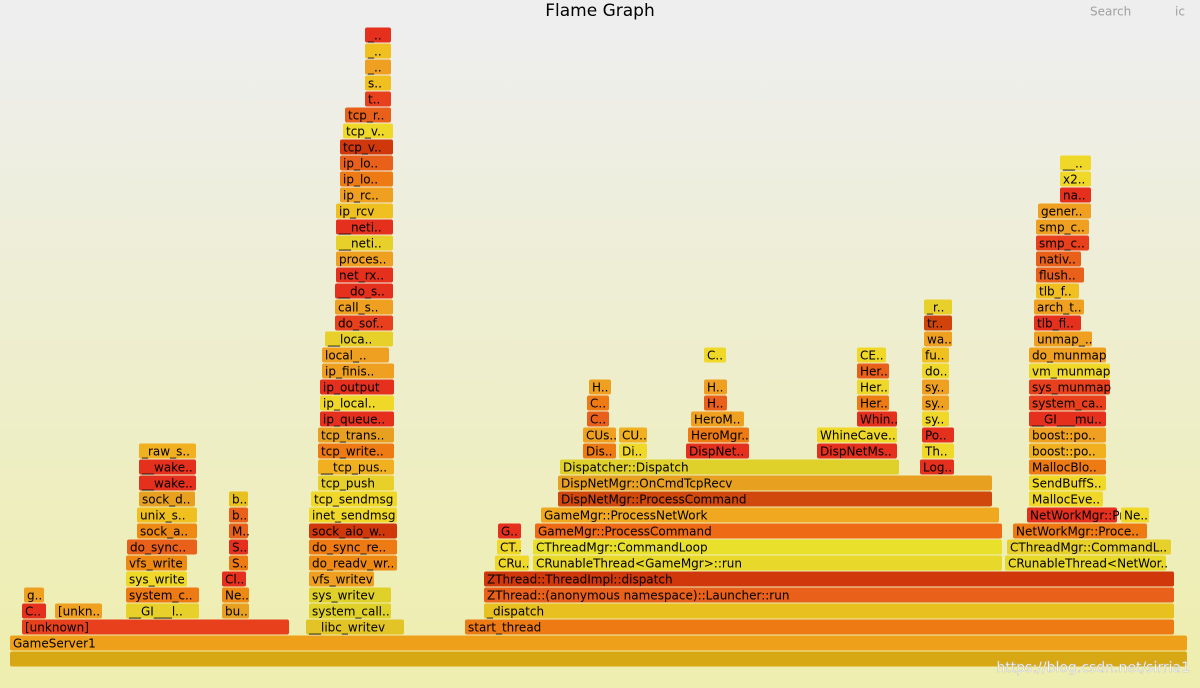 This screenshot has height=688, width=1200. What do you see at coordinates (162, 595) in the screenshot?
I see `frame: system_c..` at bounding box center [162, 595].